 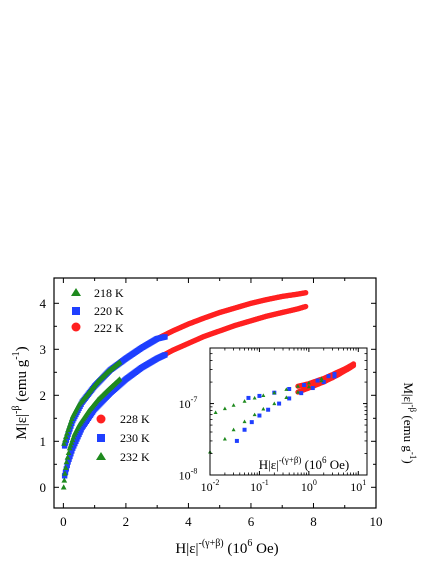 What do you see at coordinates (408, 393) in the screenshot?
I see `inset-ylabel-main: M|ε|` at bounding box center [408, 393].